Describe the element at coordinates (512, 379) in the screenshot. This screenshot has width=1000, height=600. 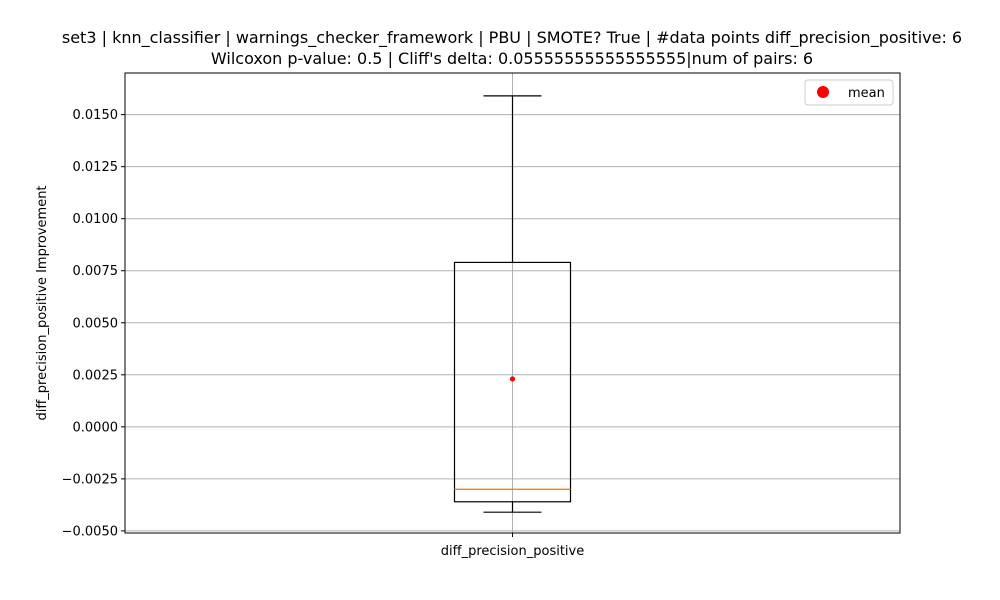
I see `mean-marker` at that location.